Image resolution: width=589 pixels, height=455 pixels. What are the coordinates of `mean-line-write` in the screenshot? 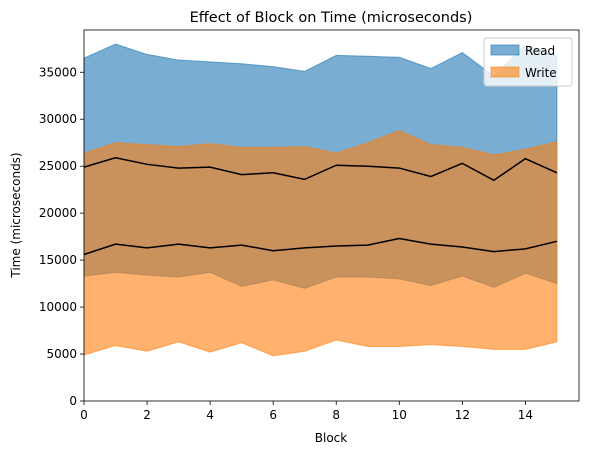 It's located at (320, 246).